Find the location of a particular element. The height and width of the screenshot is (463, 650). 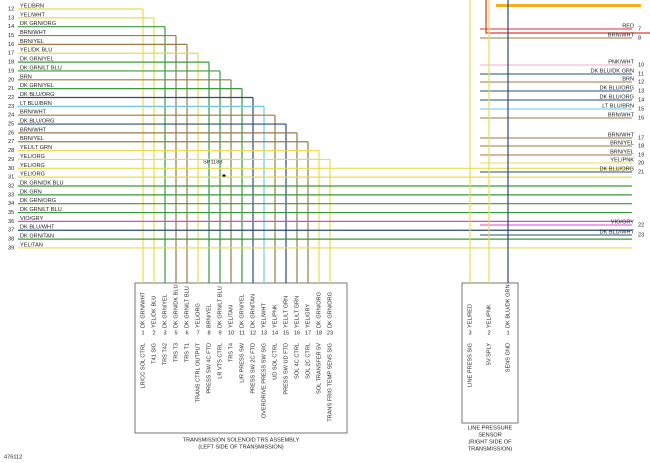

wire-number: 28 is located at coordinates (11, 151).